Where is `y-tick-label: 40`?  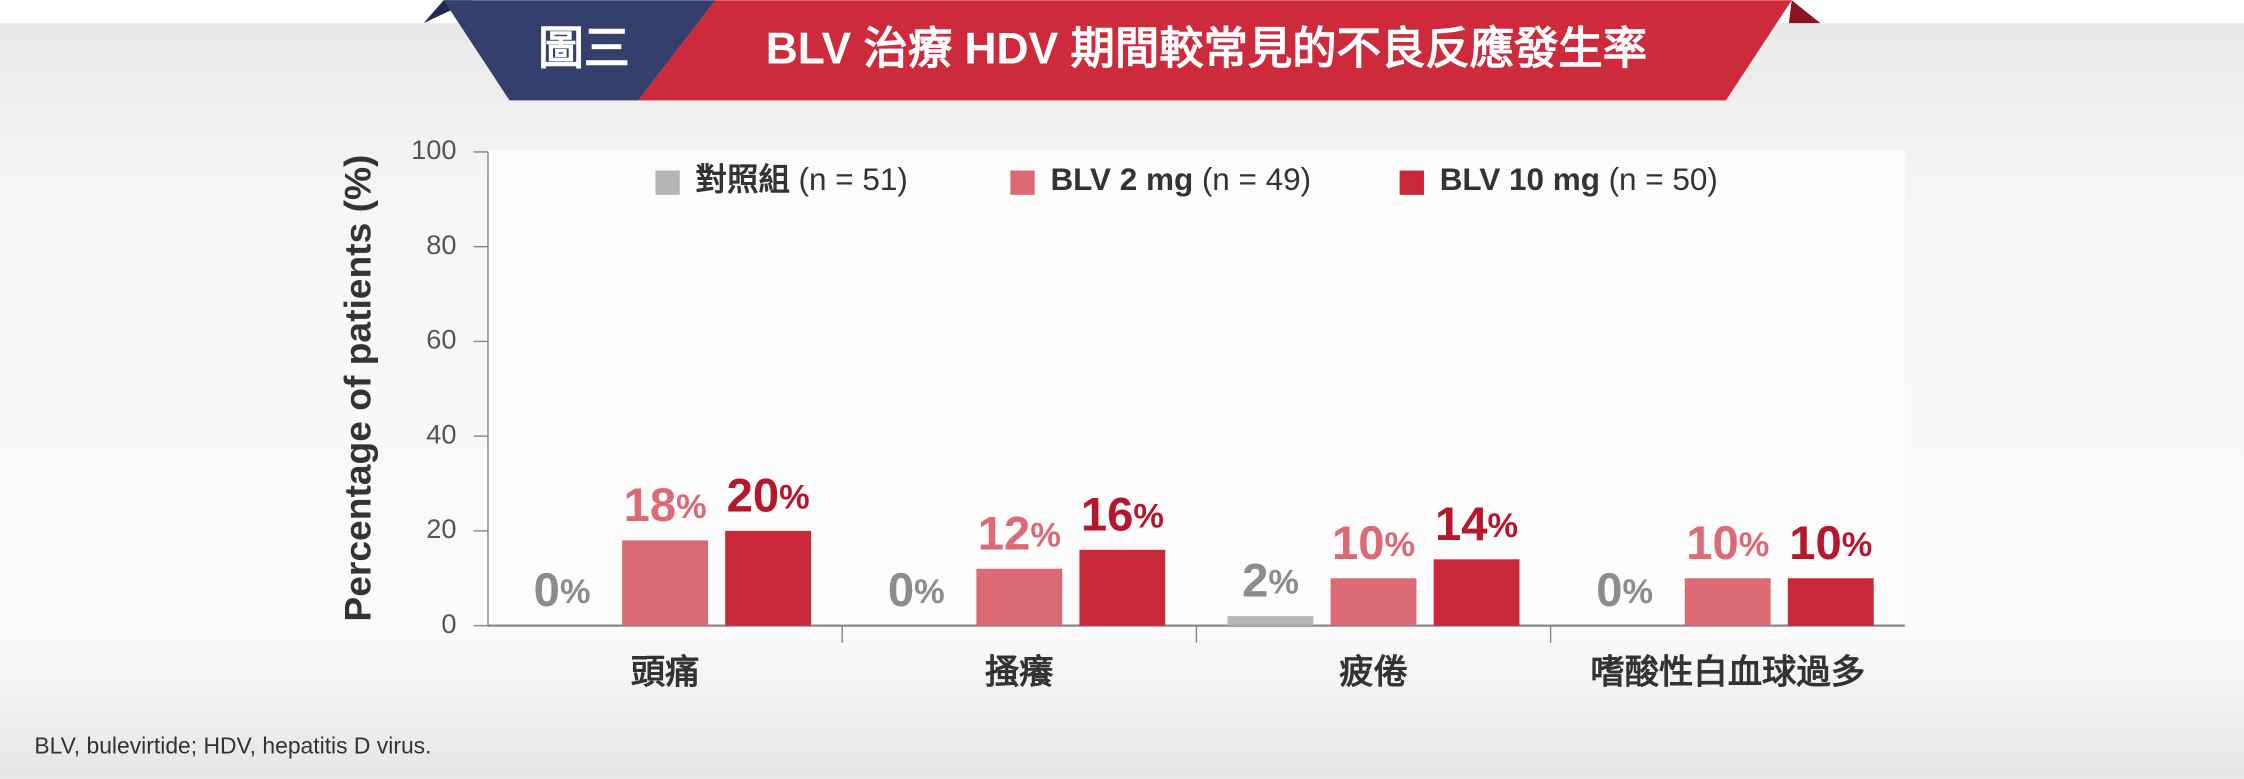 y-tick-label: 40 is located at coordinates (441, 433).